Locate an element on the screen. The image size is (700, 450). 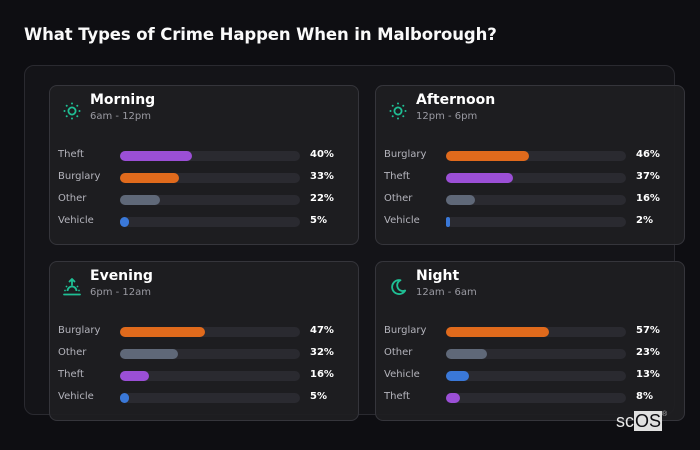
bar-row: Theft 8% is located at coordinates (534, 397).